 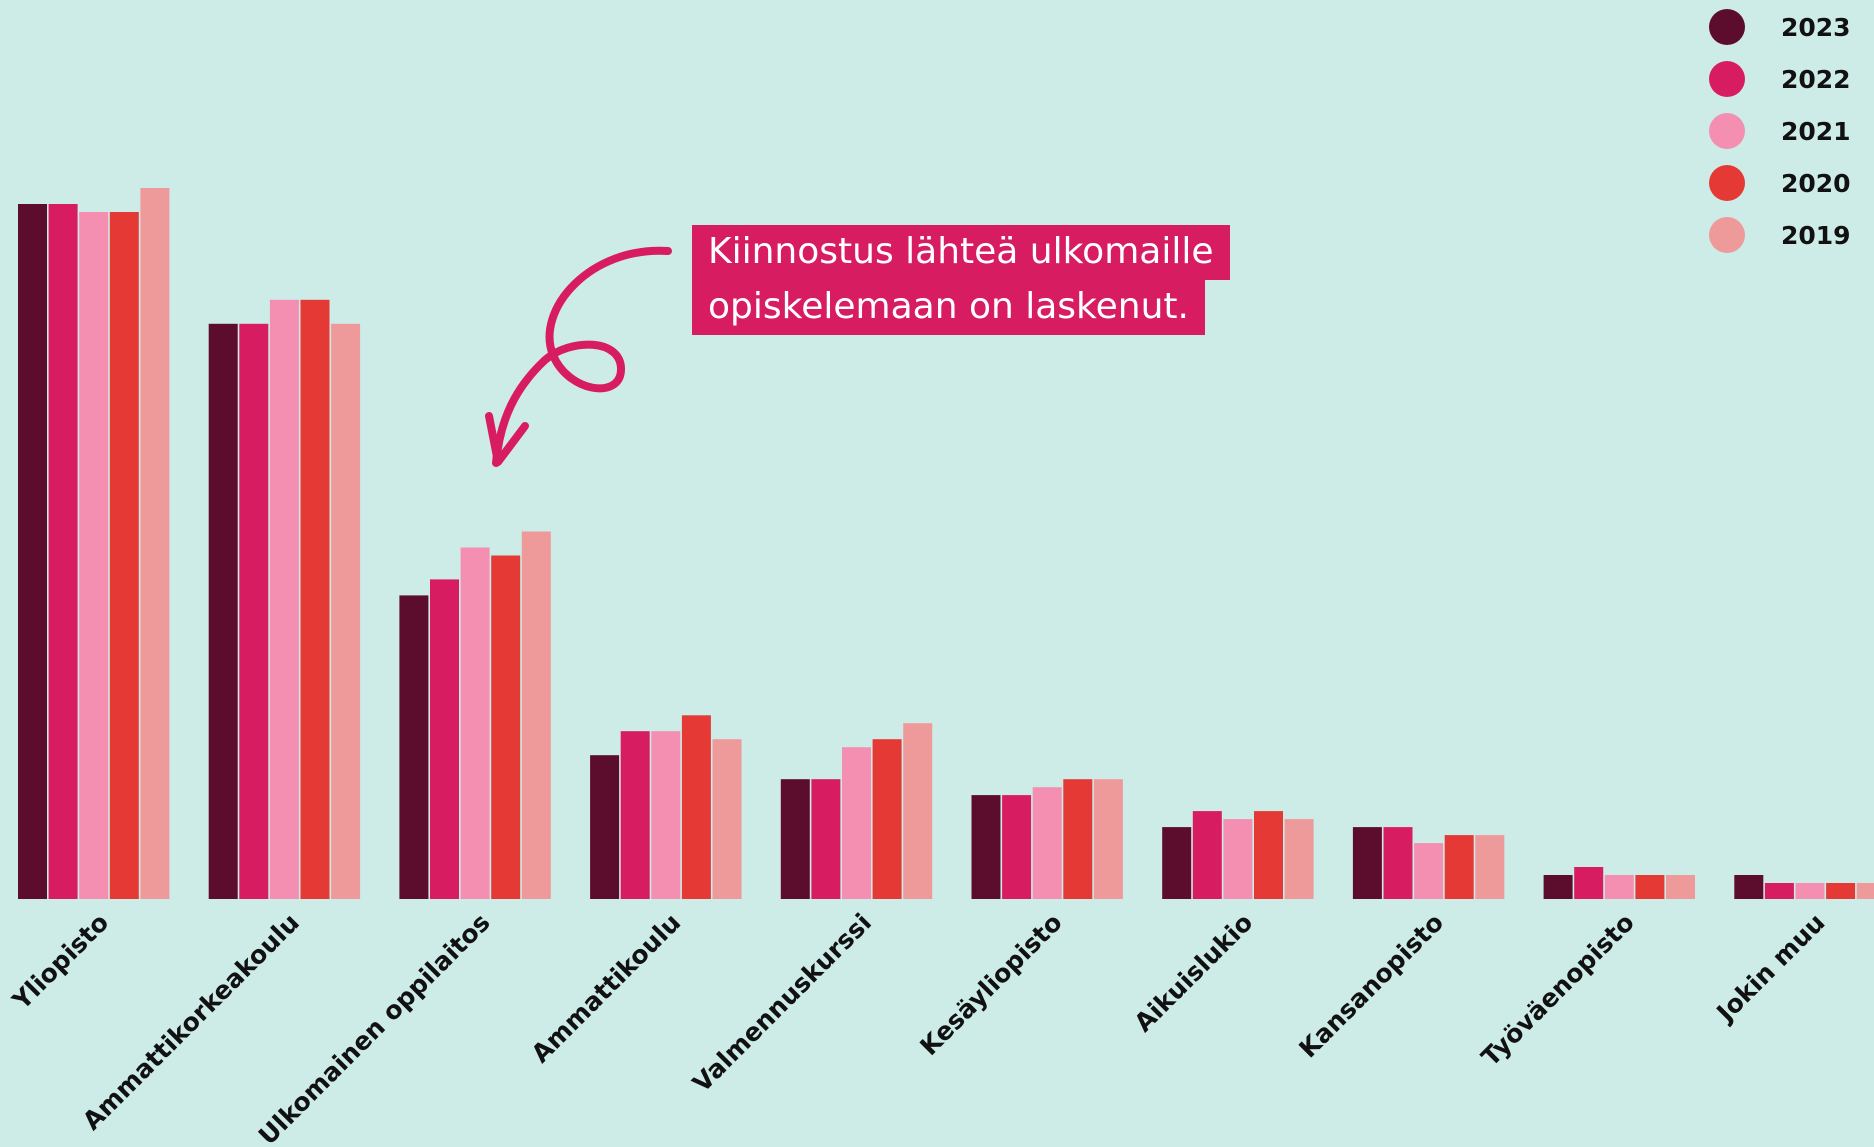 I want to click on bar-kesäyliopisto-2021, so click(x=1047, y=843).